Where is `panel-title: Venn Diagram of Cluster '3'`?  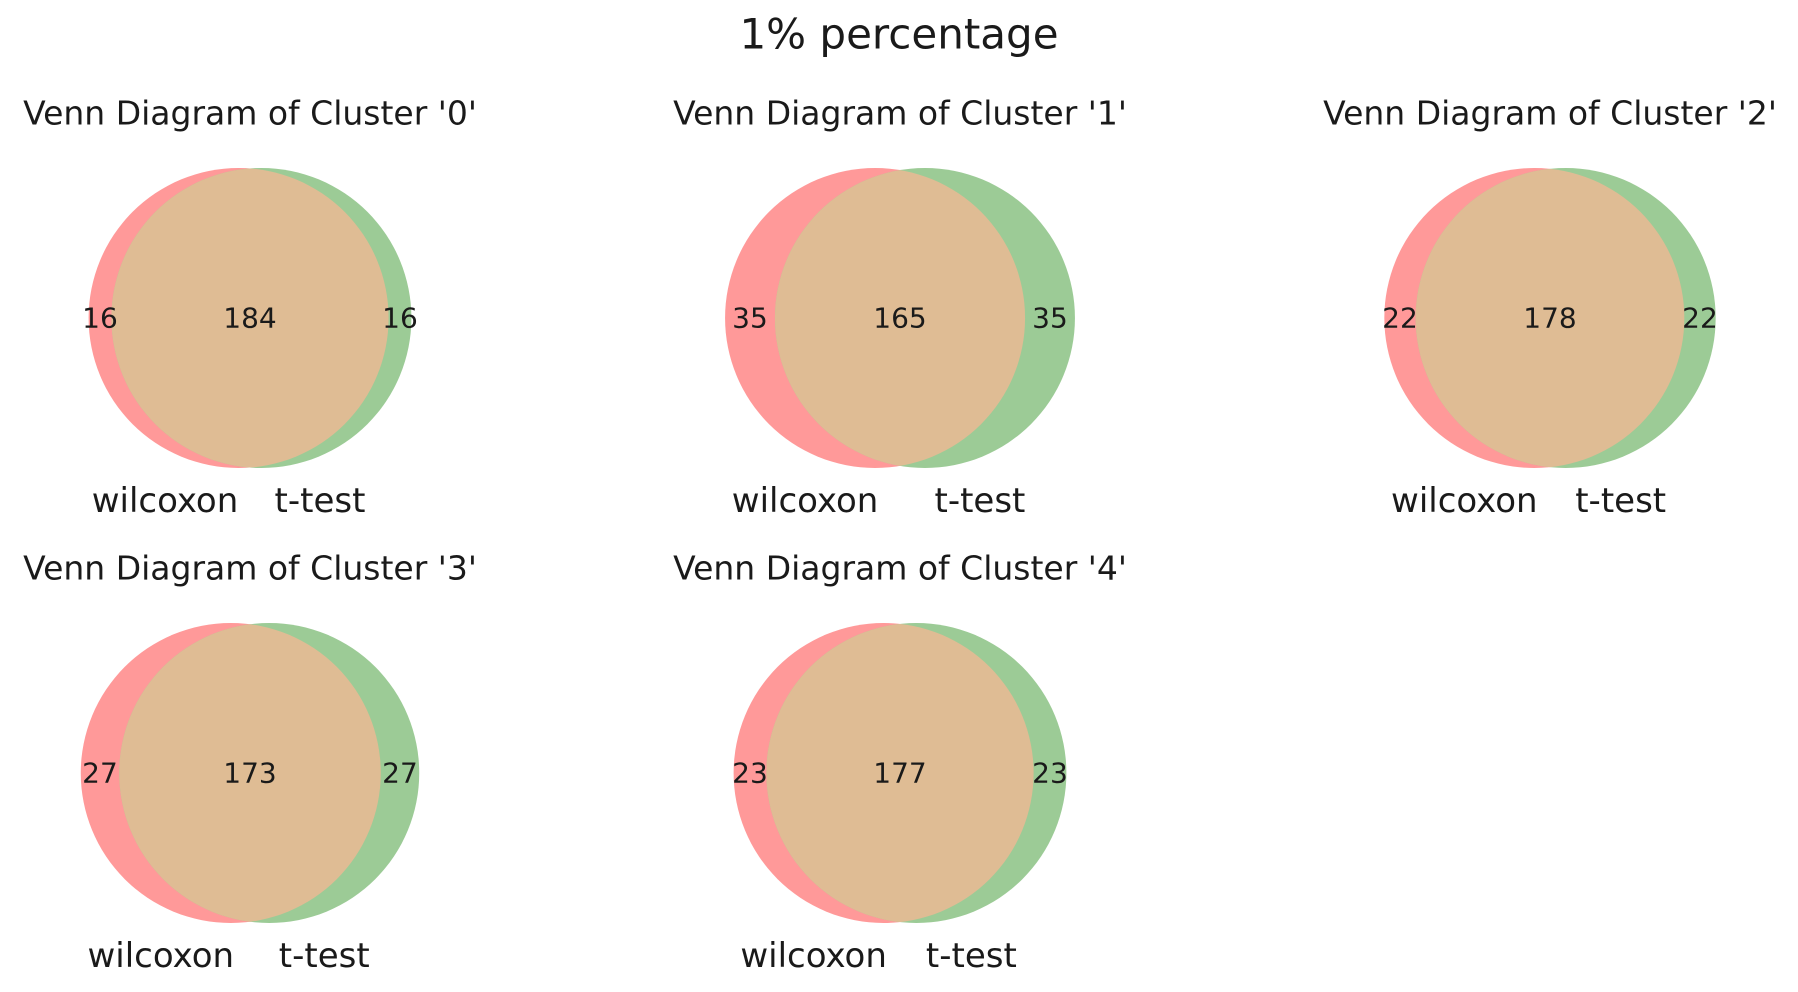
panel-title: Venn Diagram of Cluster '3' is located at coordinates (250, 568).